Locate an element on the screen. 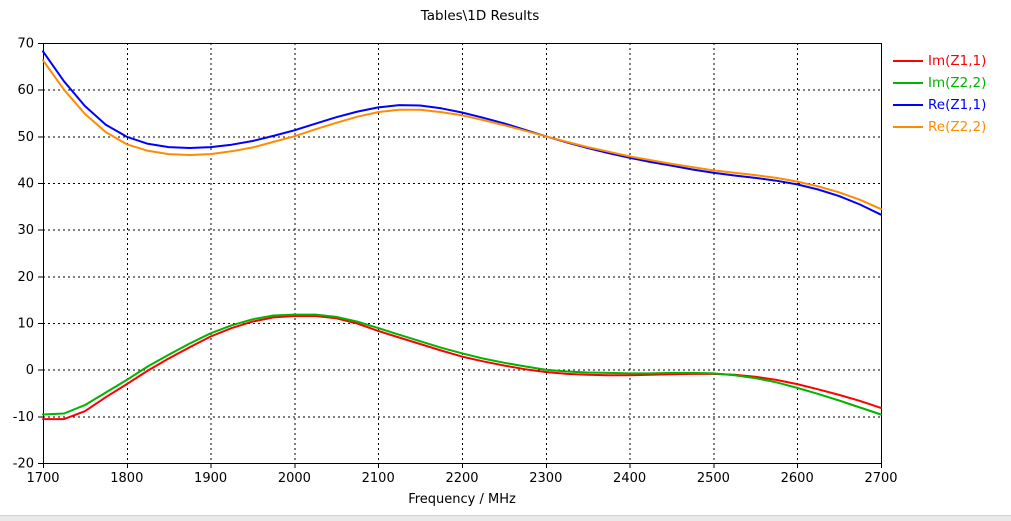 Image resolution: width=1011 pixels, height=521 pixels. legend: Im(Z1,1) Im(Z2,2) Re(Z1,1) Re(Z2,2) is located at coordinates (939, 94).